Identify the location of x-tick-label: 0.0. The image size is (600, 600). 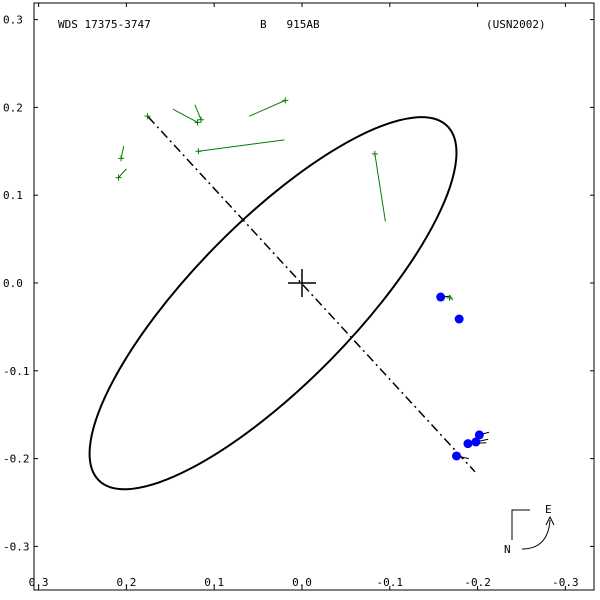
(302, 582).